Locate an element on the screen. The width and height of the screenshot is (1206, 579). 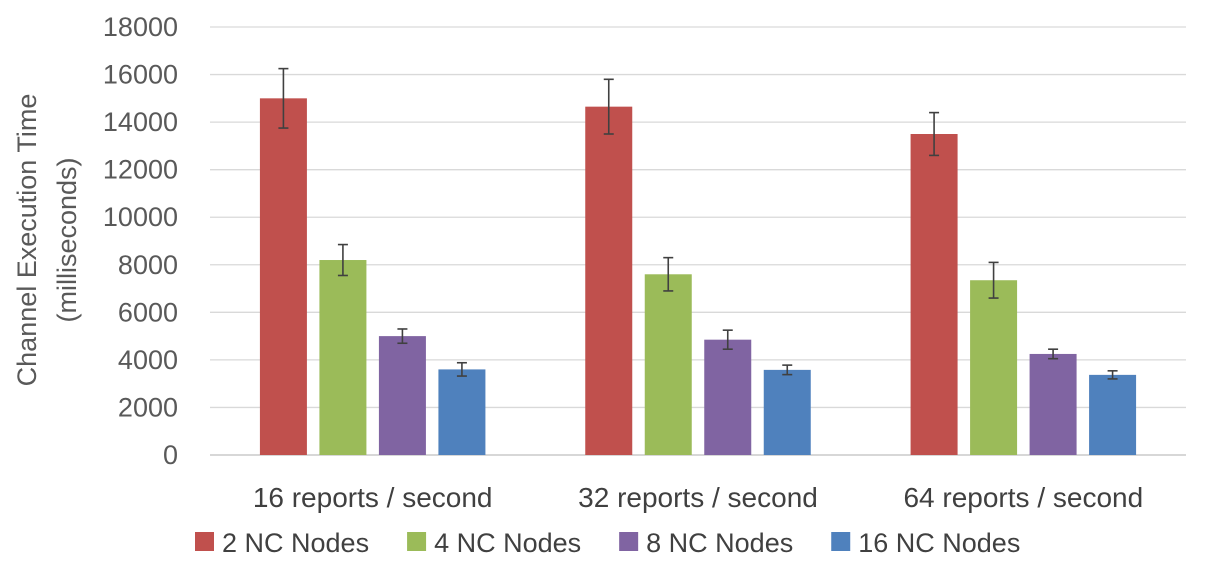
y-axis-title: Channel Execution Time is located at coordinates (27, 240).